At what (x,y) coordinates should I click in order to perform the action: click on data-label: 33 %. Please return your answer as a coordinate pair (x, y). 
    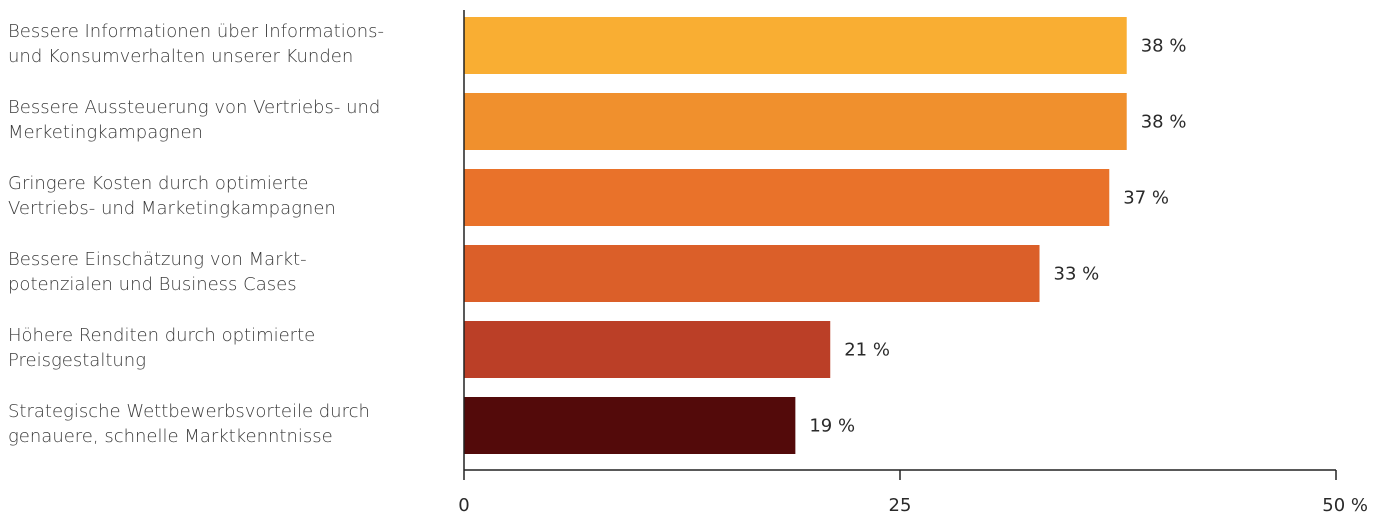
    Looking at the image, I should click on (1077, 274).